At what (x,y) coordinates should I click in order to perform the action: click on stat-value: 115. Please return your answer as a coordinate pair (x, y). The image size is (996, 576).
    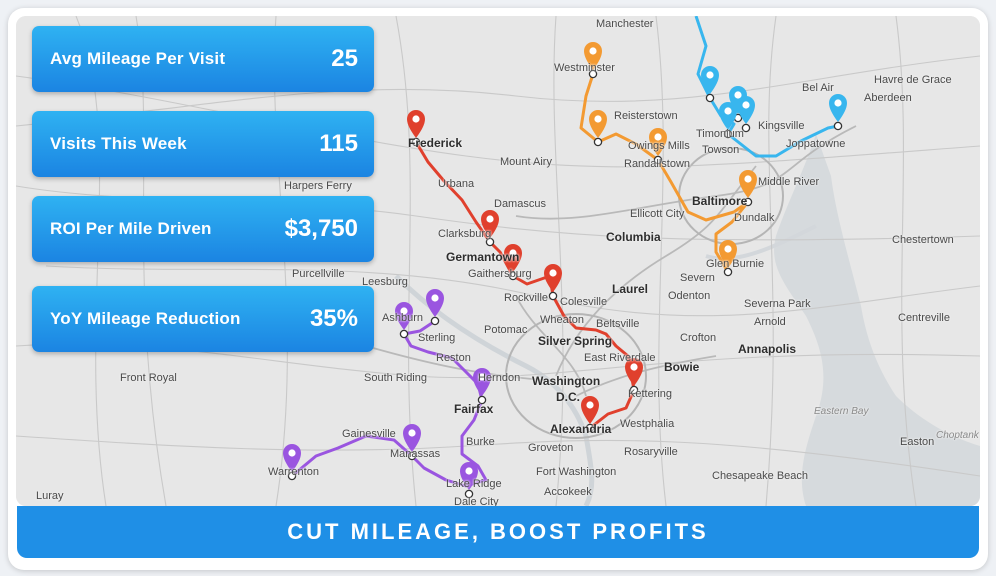
    Looking at the image, I should click on (338, 143).